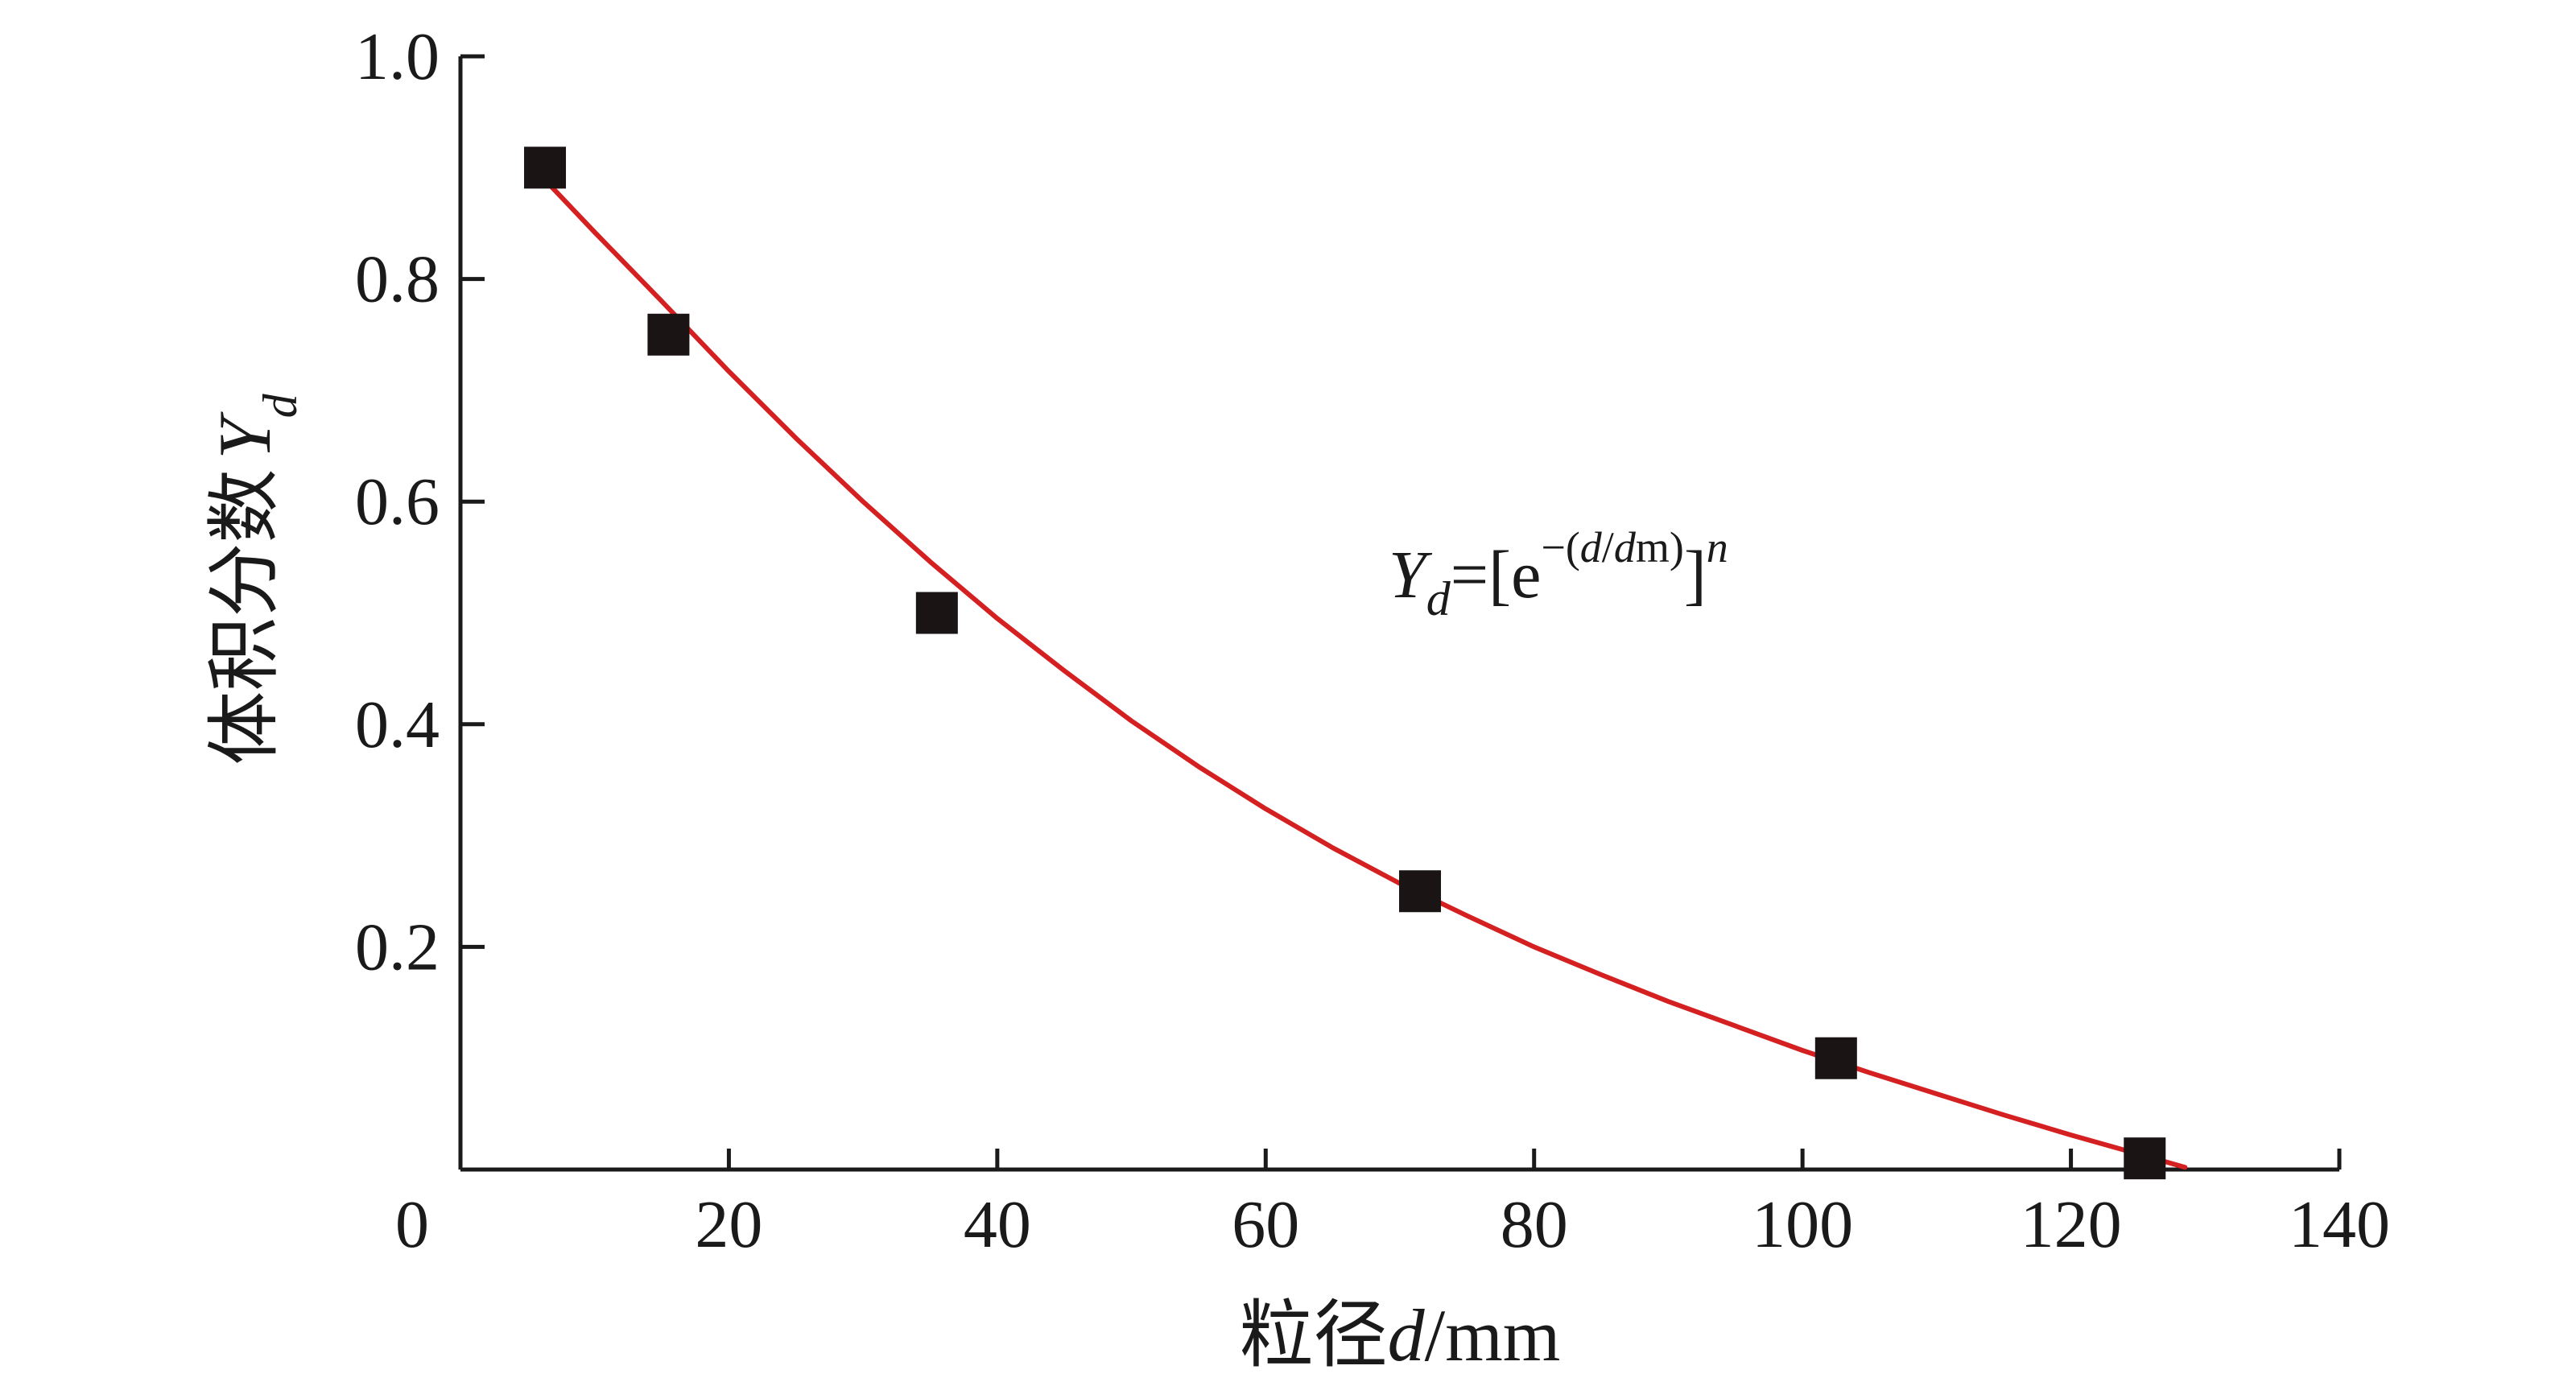 This screenshot has width=2576, height=1378. Describe the element at coordinates (728, 1224) in the screenshot. I see `x-tick-label: 20` at that location.